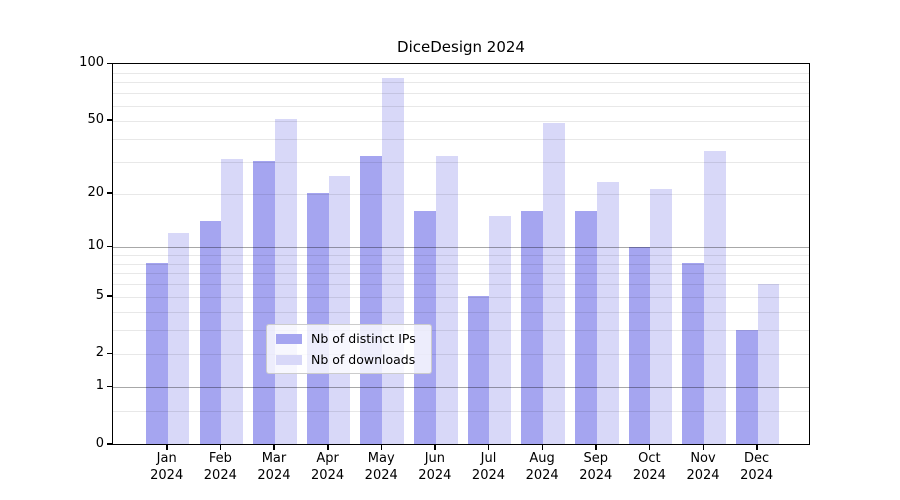 The width and height of the screenshot is (900, 500). I want to click on y-tick-label: 20, so click(95, 192).